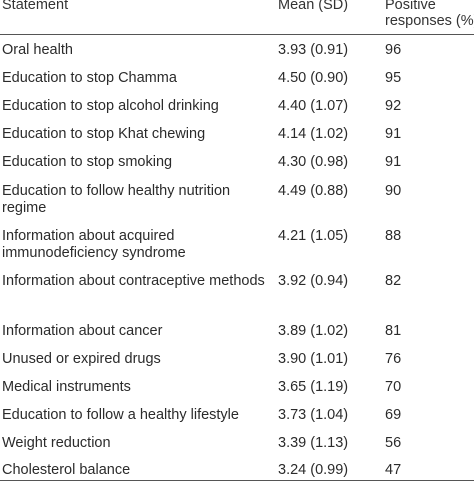  Describe the element at coordinates (393, 359) in the screenshot. I see `positive-cell: 76` at that location.